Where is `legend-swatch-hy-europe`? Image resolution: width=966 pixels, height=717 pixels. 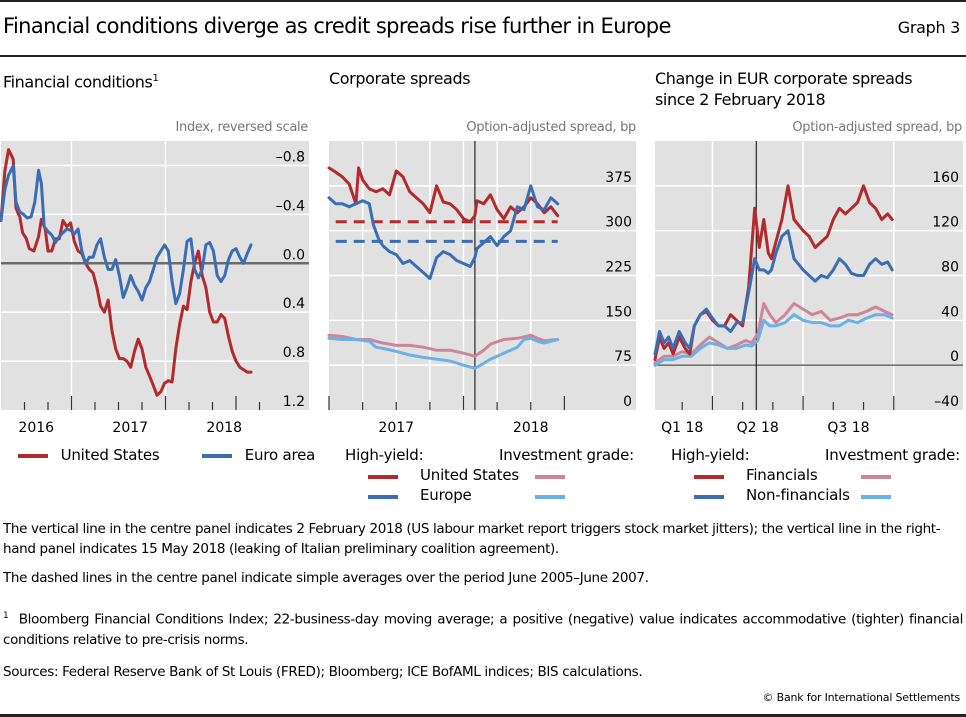 legend-swatch-hy-europe is located at coordinates (383, 497).